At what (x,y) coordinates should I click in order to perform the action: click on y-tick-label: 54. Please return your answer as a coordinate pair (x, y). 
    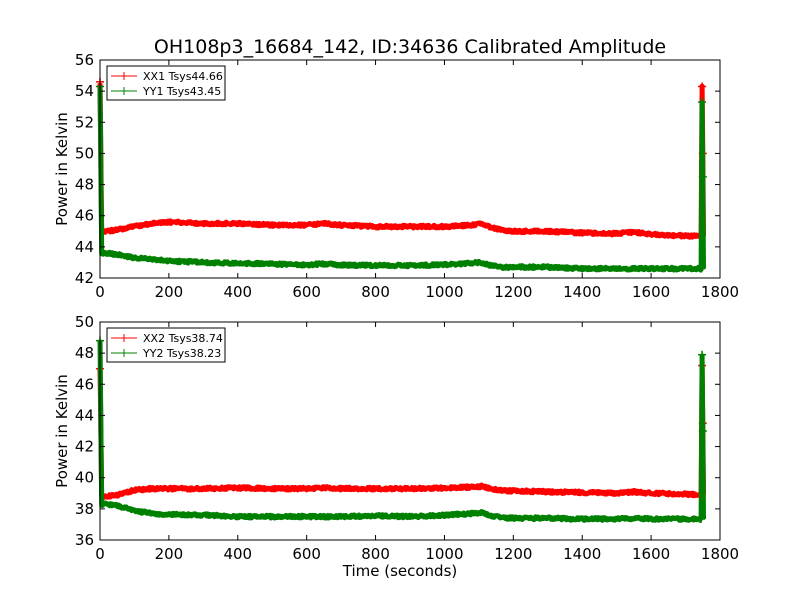
    Looking at the image, I should click on (84, 91).